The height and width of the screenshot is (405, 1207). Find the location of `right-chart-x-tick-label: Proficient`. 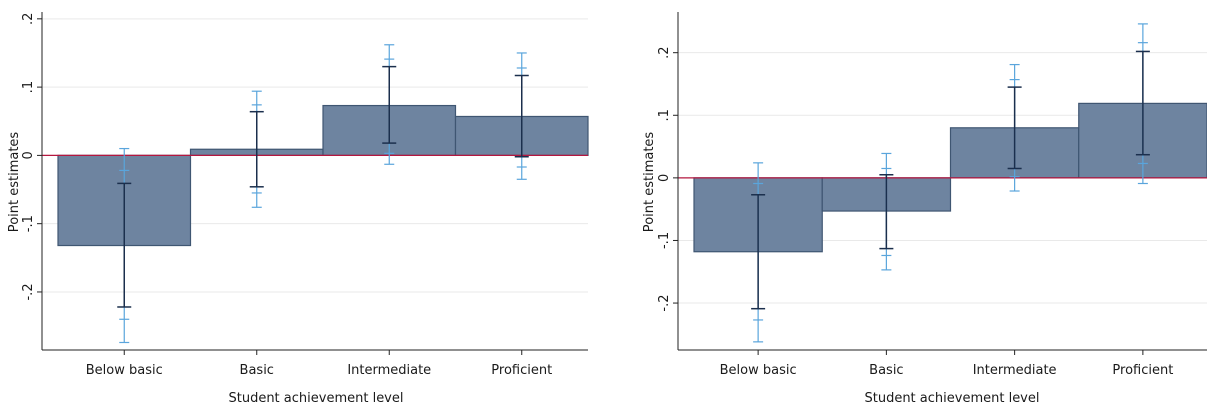

right-chart-x-tick-label: Proficient is located at coordinates (1142, 370).